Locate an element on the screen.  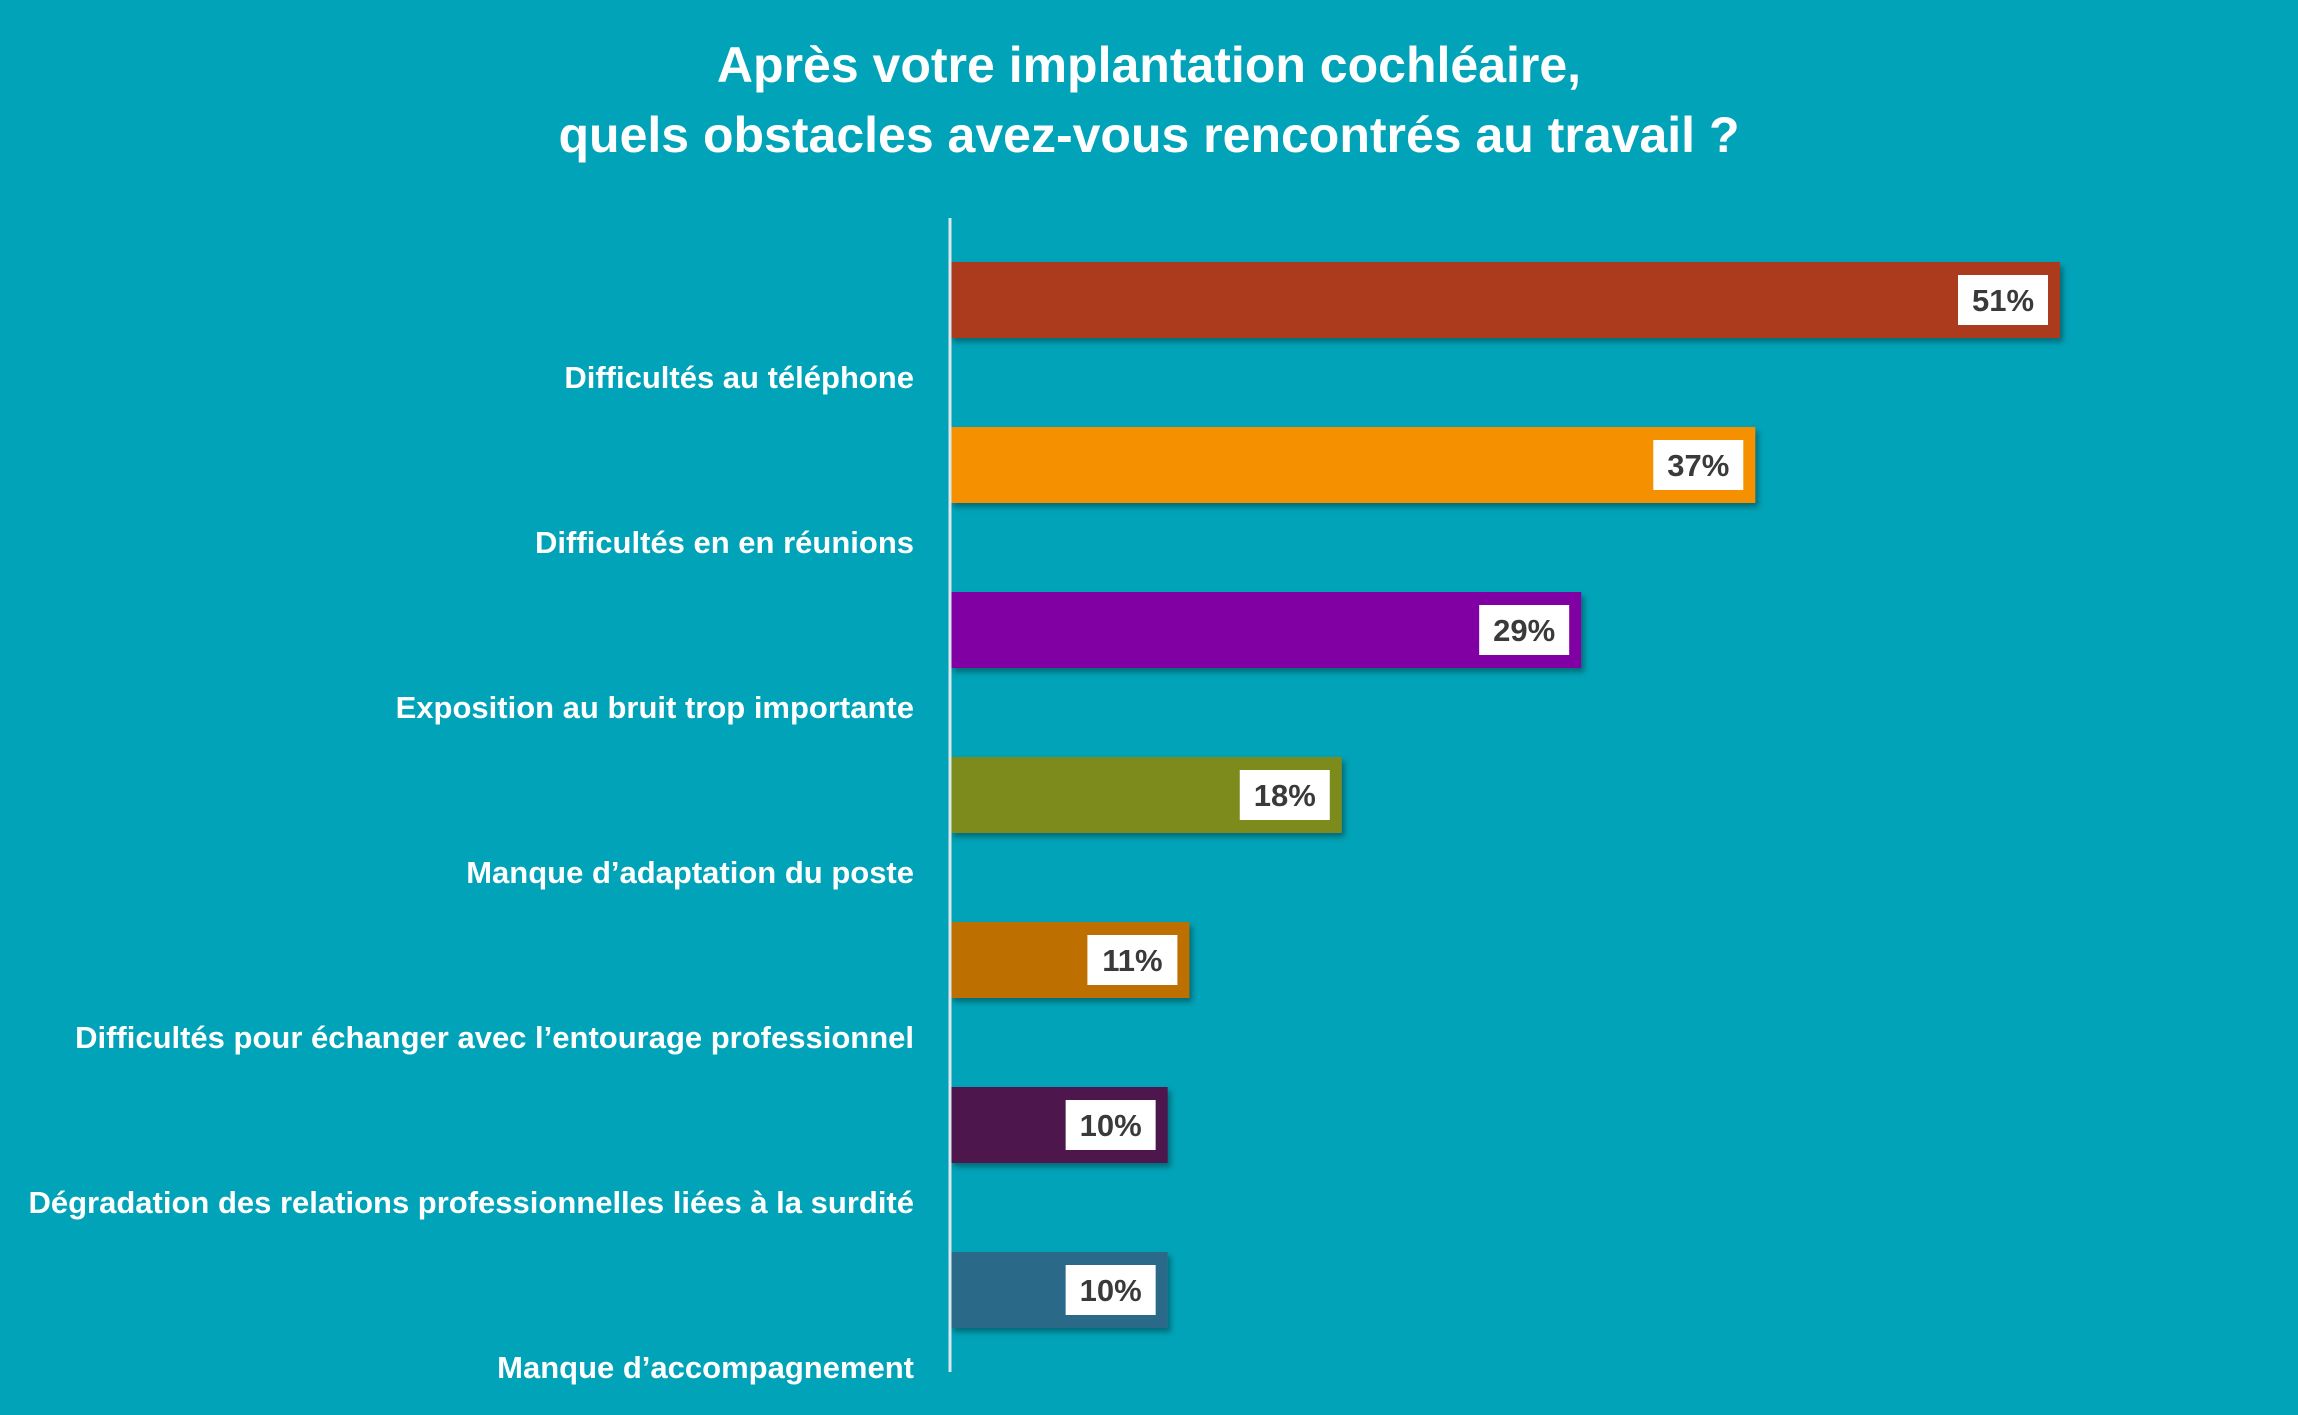
category-label-4: Manque d’adaptation du poste is located at coordinates (690, 872).